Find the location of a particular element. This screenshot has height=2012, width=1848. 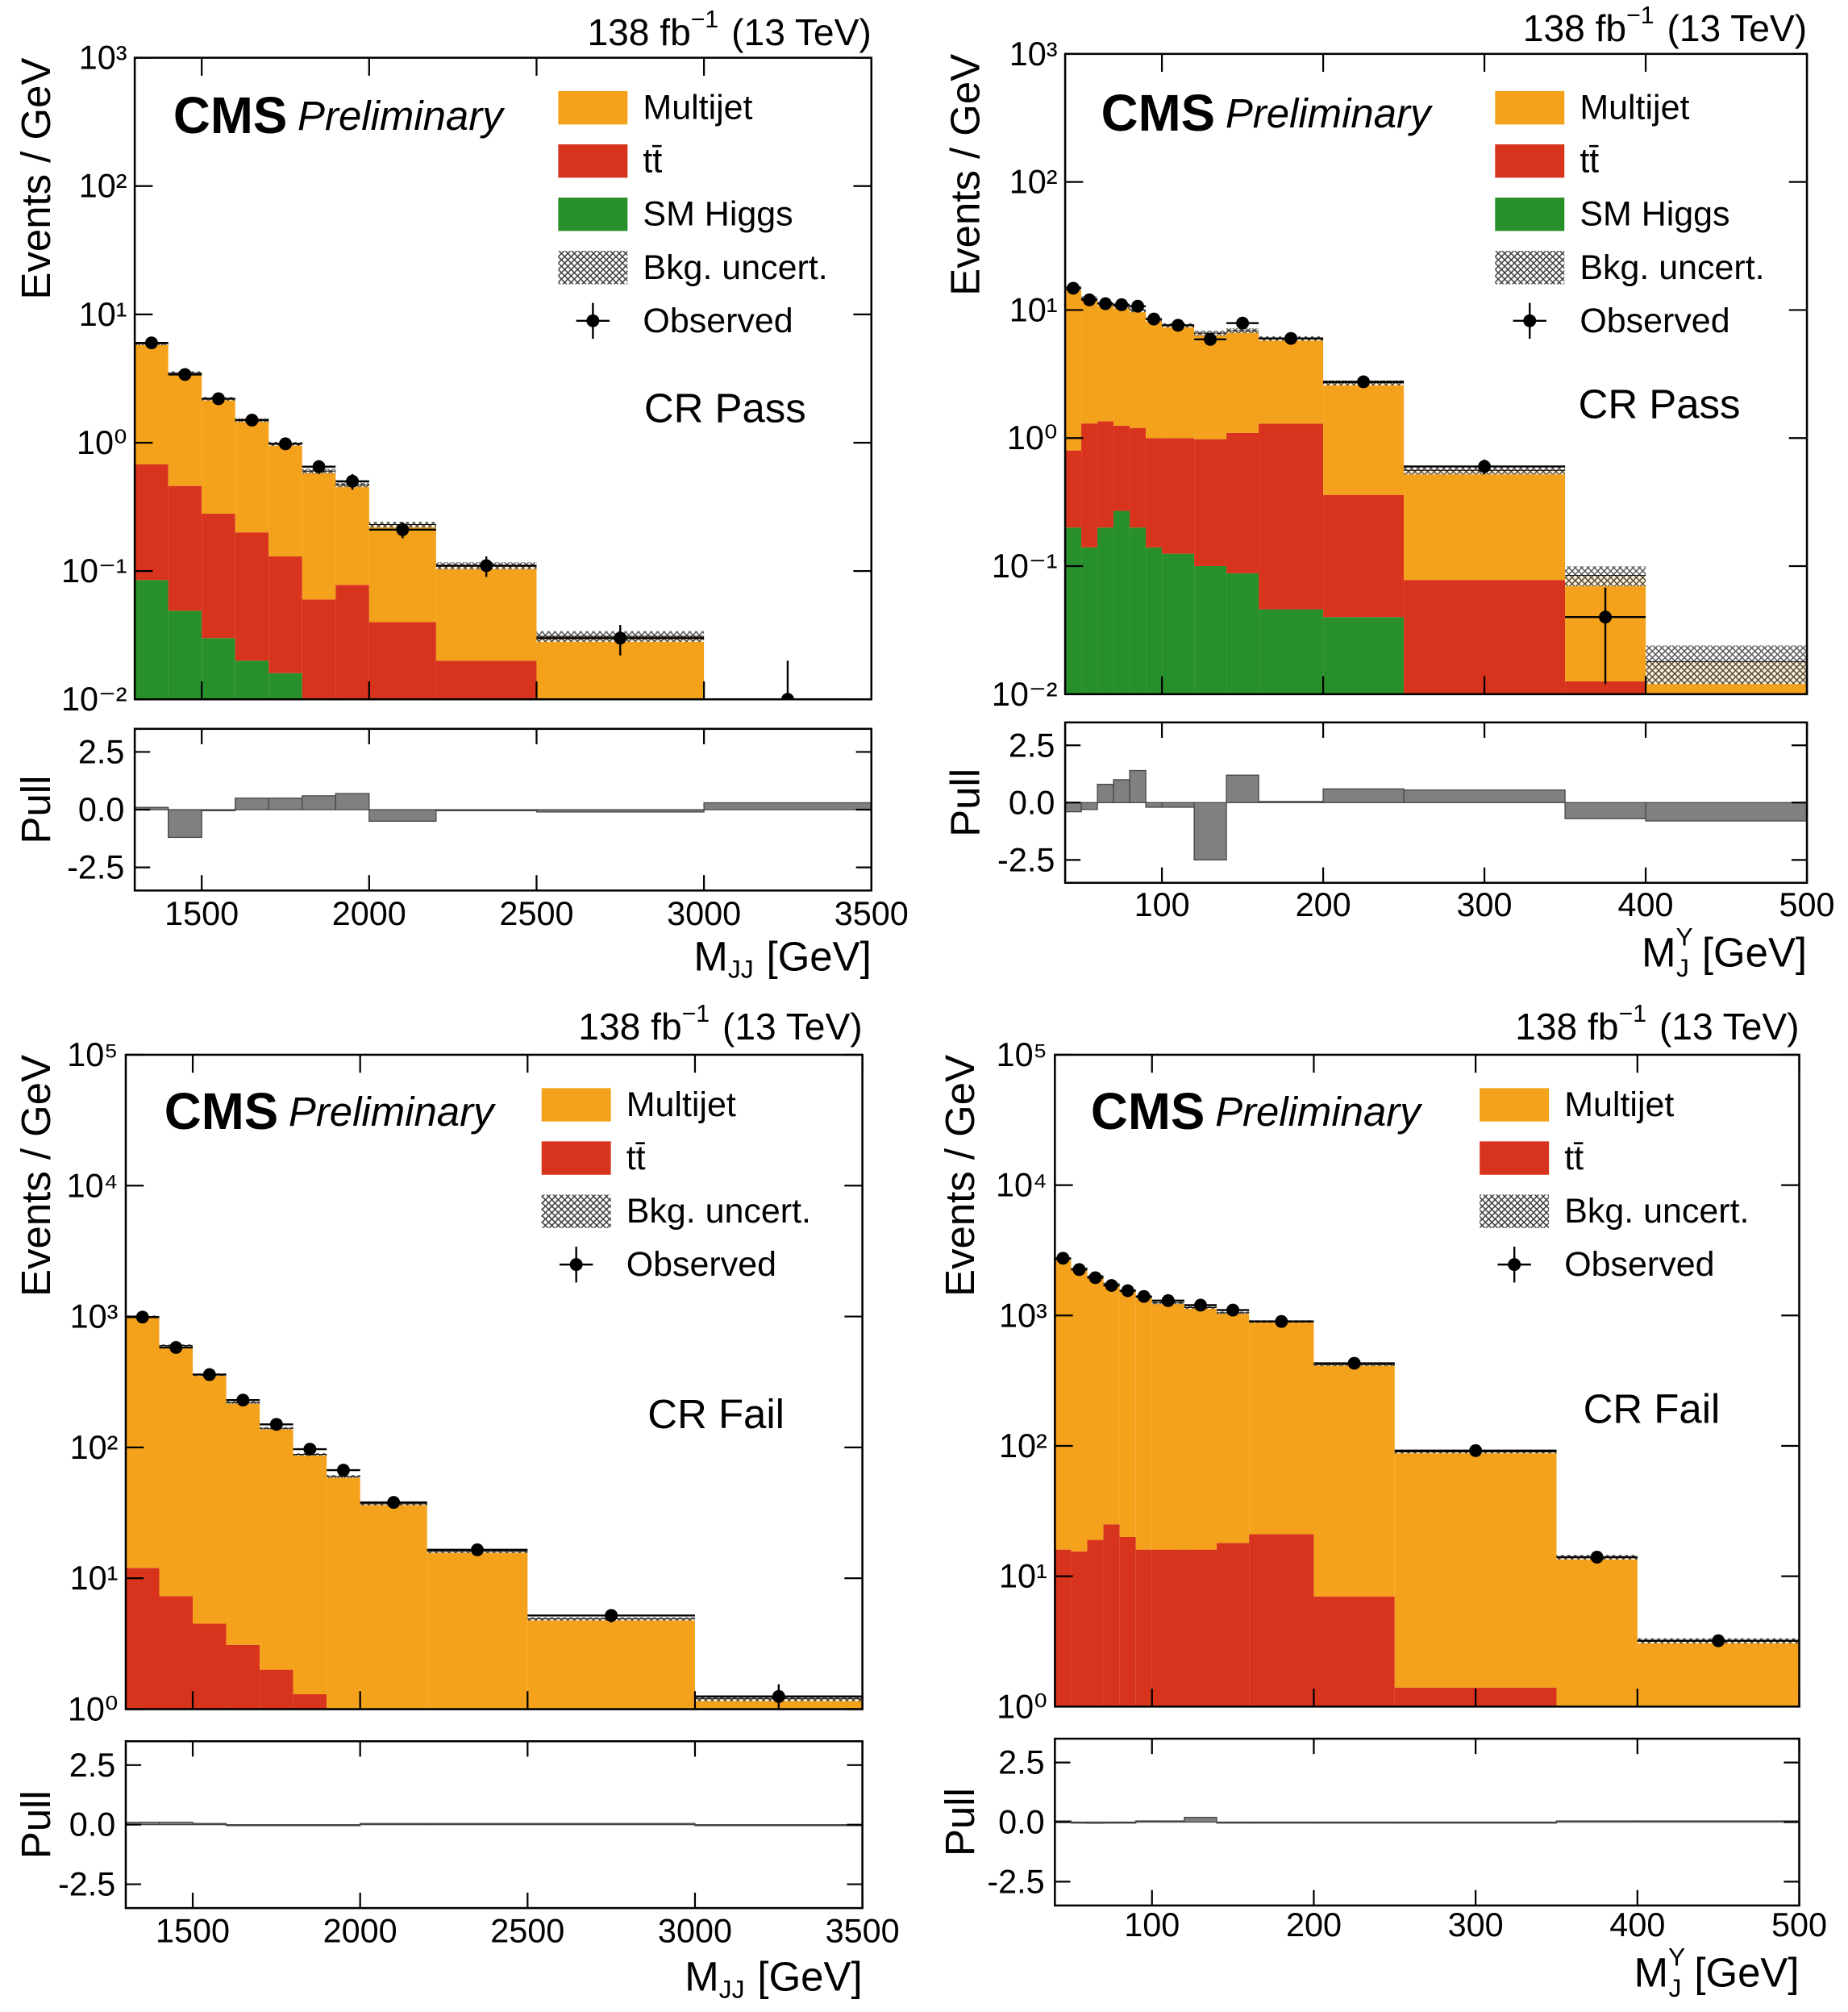

x-label-sup: Y is located at coordinates (1676, 1957).